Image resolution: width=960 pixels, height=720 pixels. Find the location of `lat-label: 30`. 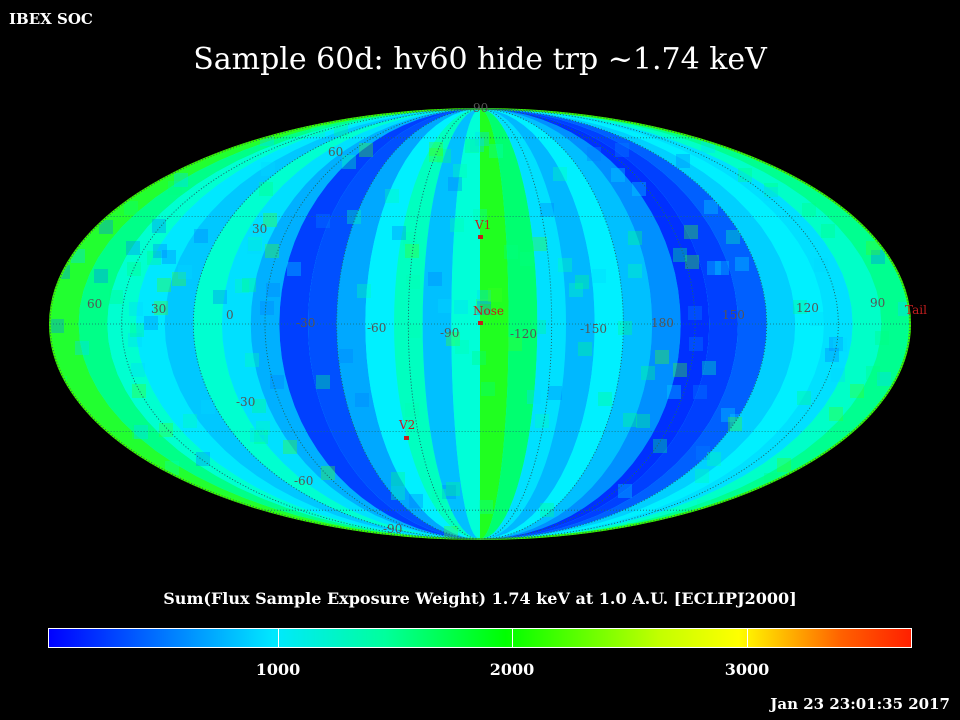

lat-label: 30 is located at coordinates (259, 229).